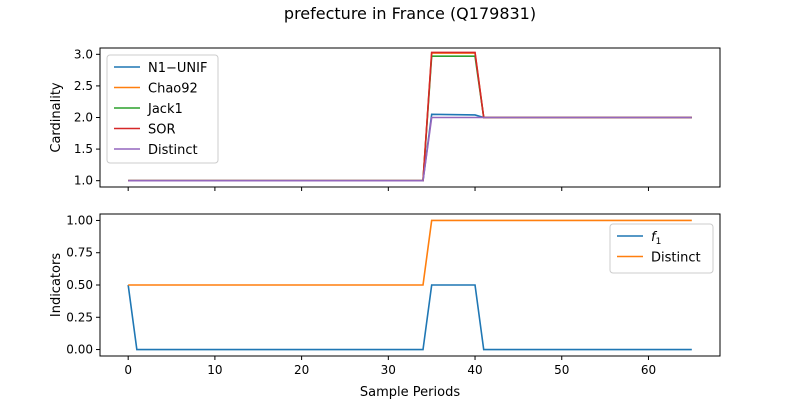  What do you see at coordinates (410, 13) in the screenshot?
I see `figure-title: prefecture in France (Q179831)` at bounding box center [410, 13].